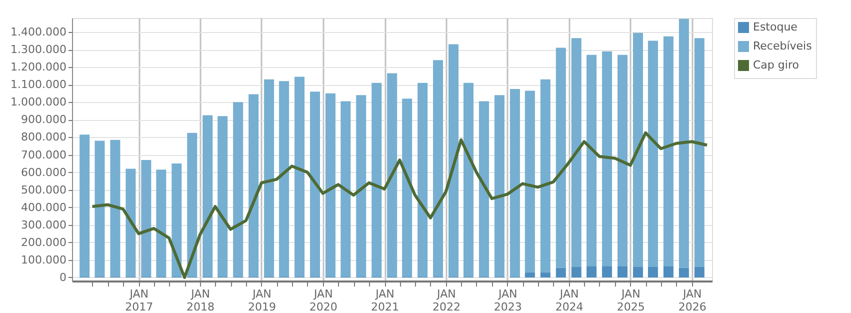 This screenshot has width=851, height=313. What do you see at coordinates (446, 300) in the screenshot?
I see `x-tick-label: JAN 2022` at bounding box center [446, 300].